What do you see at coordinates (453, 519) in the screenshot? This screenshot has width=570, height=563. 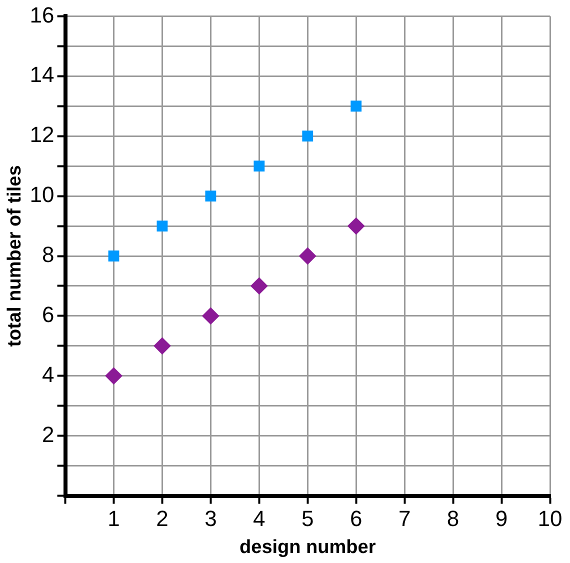 I see `x-tick-label: 8` at bounding box center [453, 519].